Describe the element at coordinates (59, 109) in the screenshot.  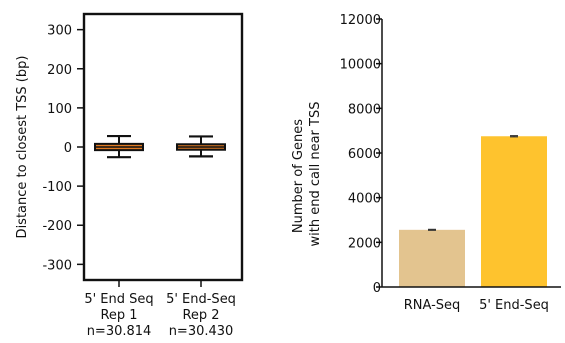
I see `box-plot-y-tick-label: 100` at that location.